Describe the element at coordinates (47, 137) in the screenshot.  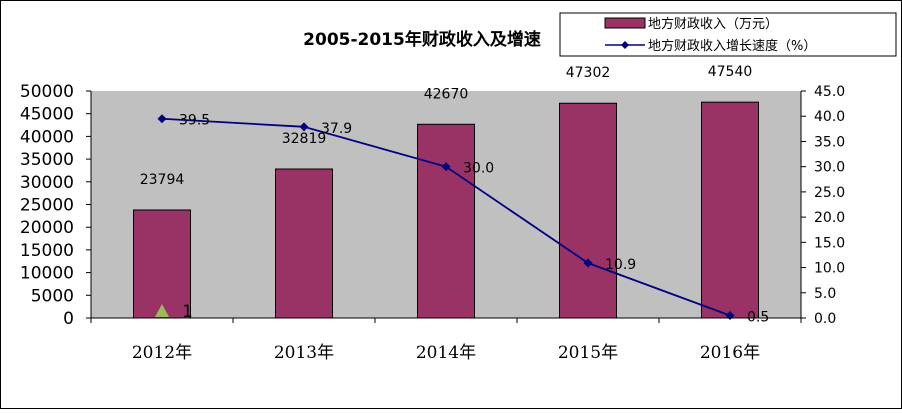
I see `left-tick-label: 40000` at that location.